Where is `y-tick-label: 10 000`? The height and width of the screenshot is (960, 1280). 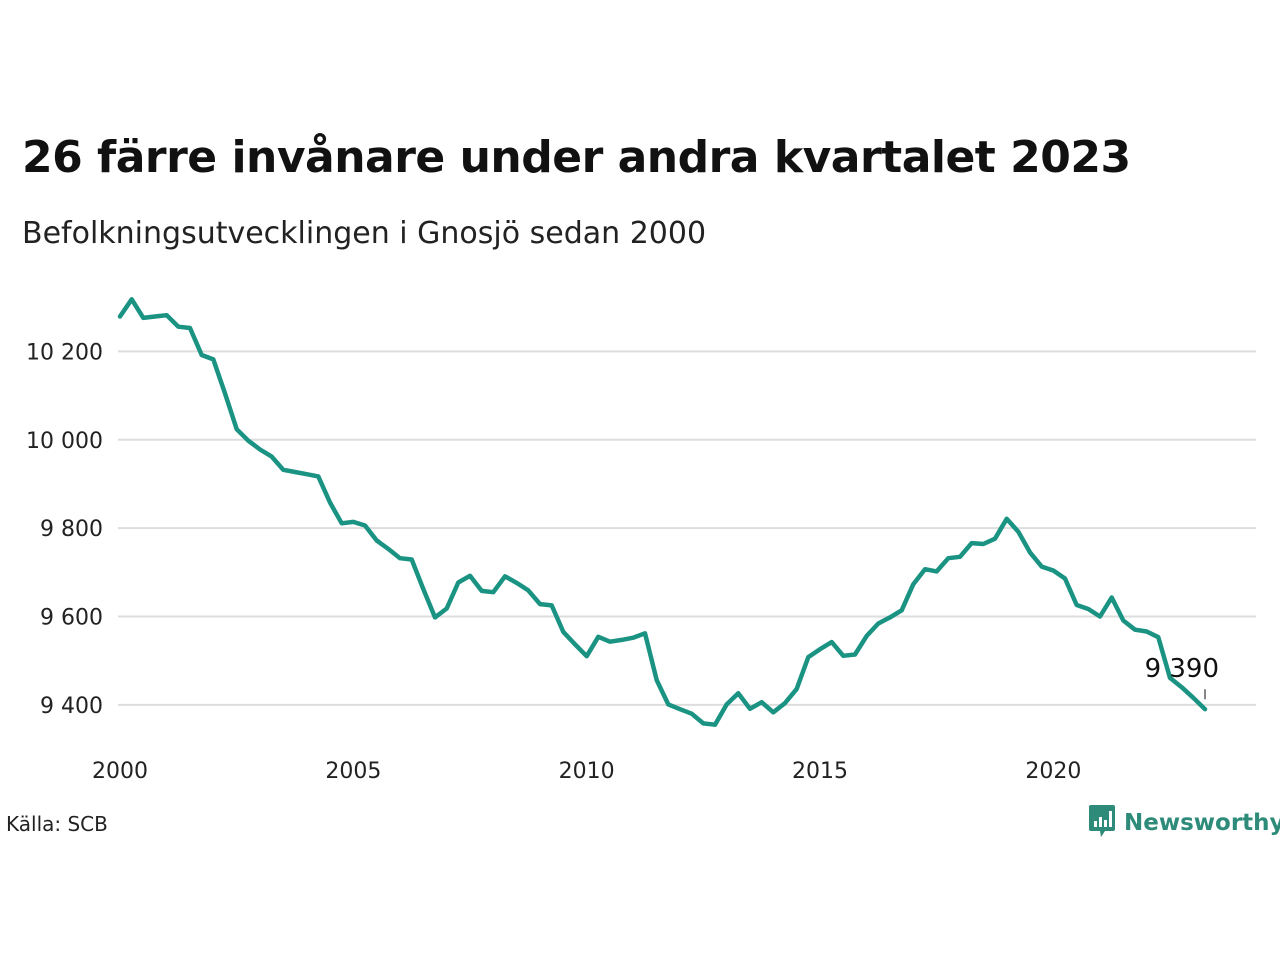
y-tick-label: 10 000 is located at coordinates (64, 441).